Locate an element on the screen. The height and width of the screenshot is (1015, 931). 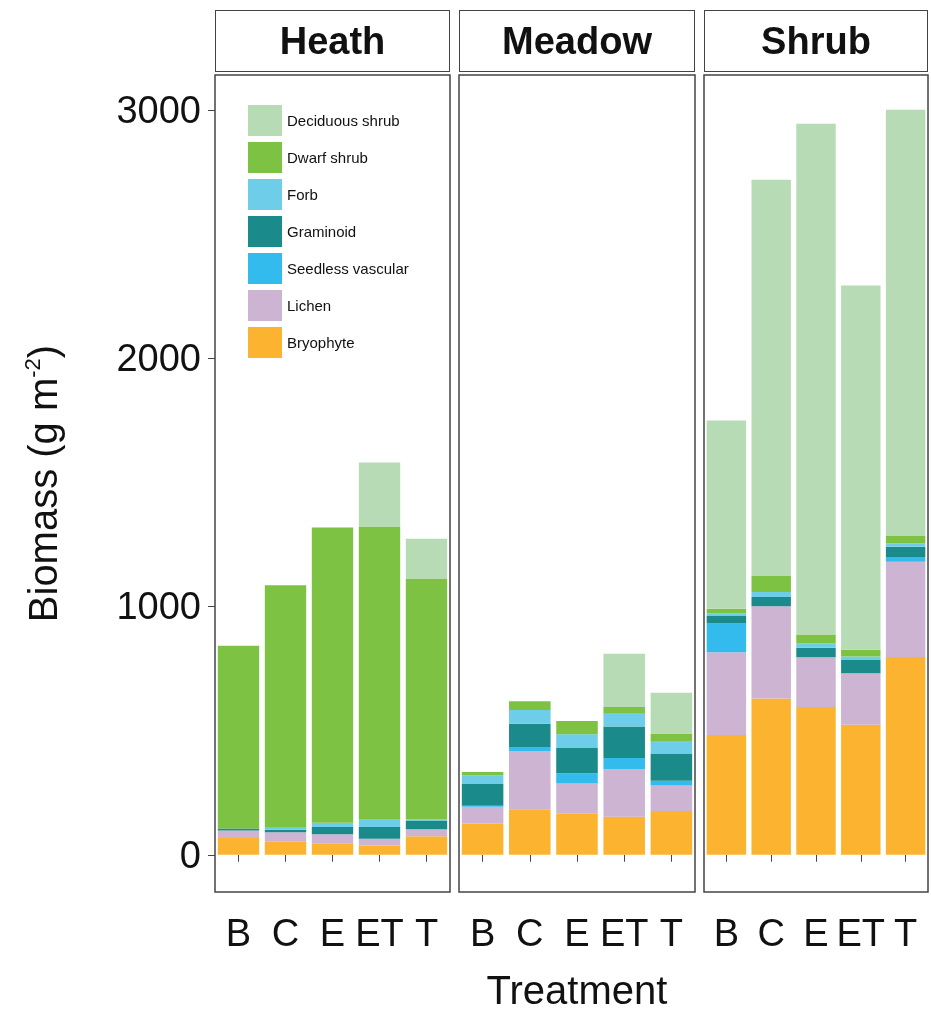
legend-label: Bryophyte is located at coordinates (321, 342).